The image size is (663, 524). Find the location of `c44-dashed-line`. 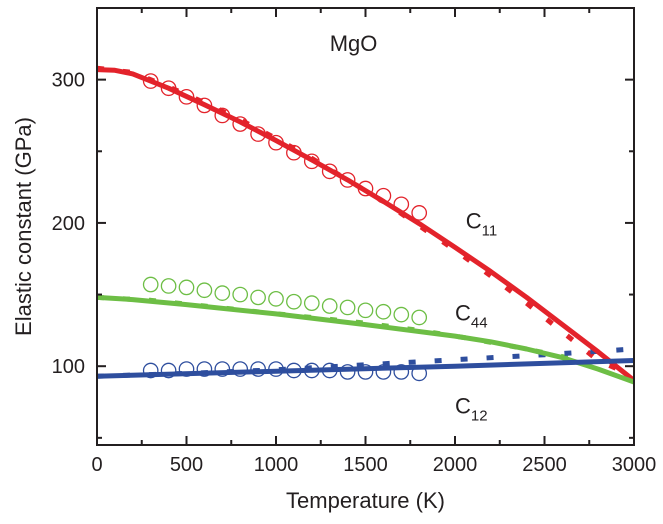

c44-dashed-line is located at coordinates (339, 328).